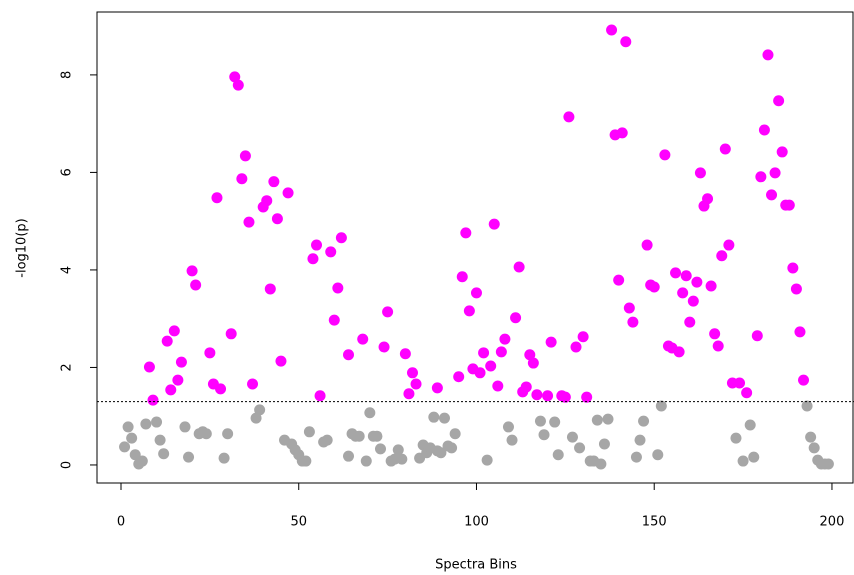  Describe the element at coordinates (121, 522) in the screenshot. I see `x-tick-label: 0` at that location.